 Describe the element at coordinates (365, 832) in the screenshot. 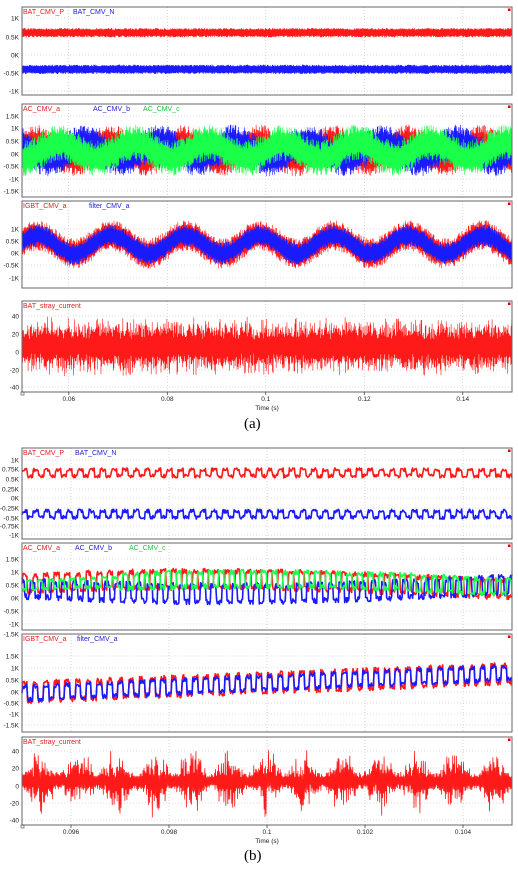

I see `x-tick-label: 0.102` at that location.